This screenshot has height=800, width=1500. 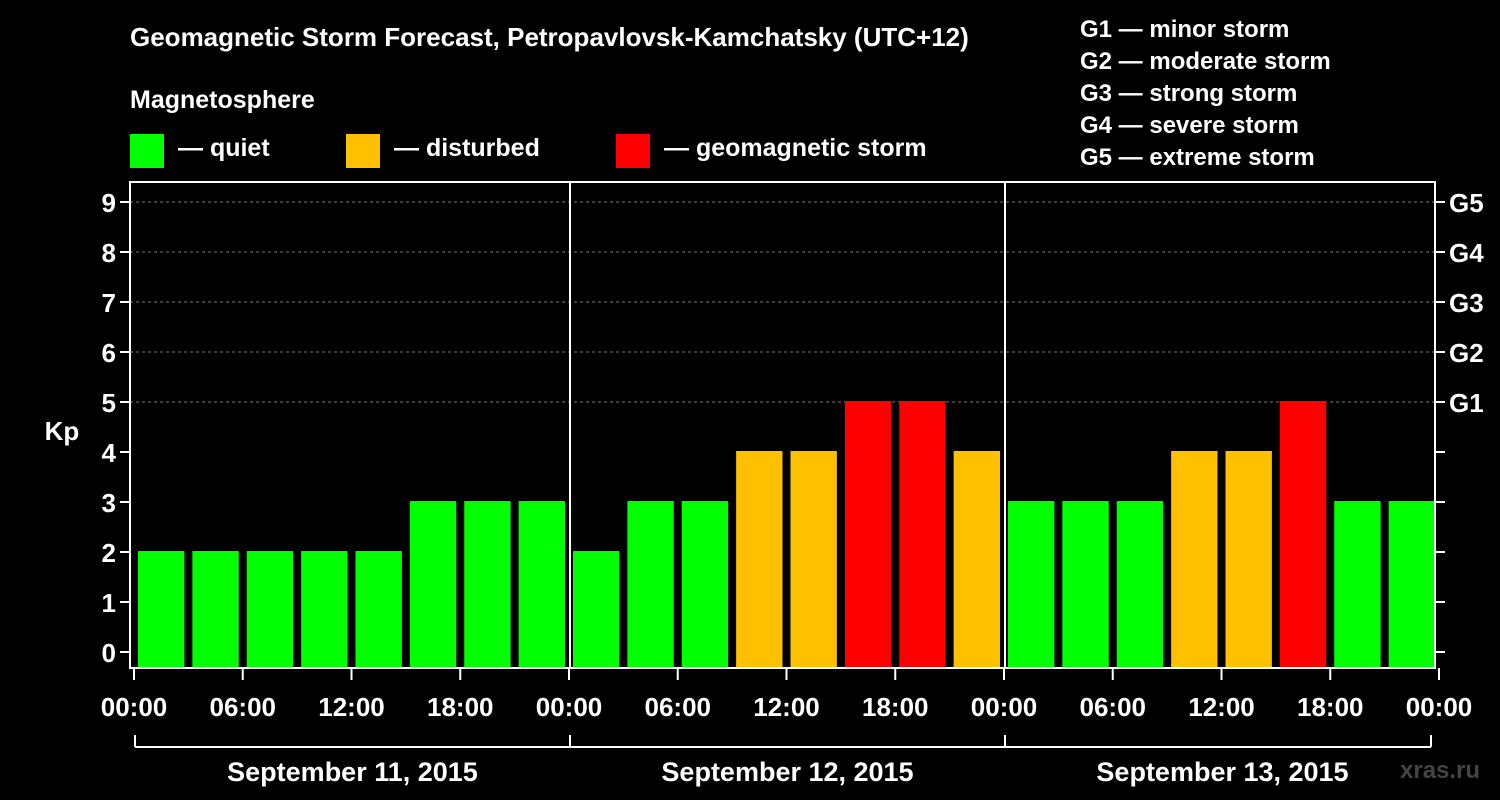 What do you see at coordinates (467, 148) in the screenshot?
I see `legend-label-disturbed: — disturbed` at bounding box center [467, 148].